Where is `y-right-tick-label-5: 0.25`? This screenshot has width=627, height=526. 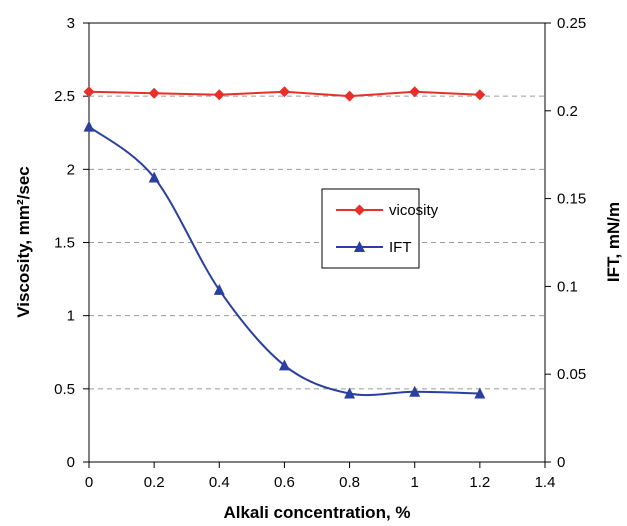
y-right-tick-label-5: 0.25 is located at coordinates (571, 23).